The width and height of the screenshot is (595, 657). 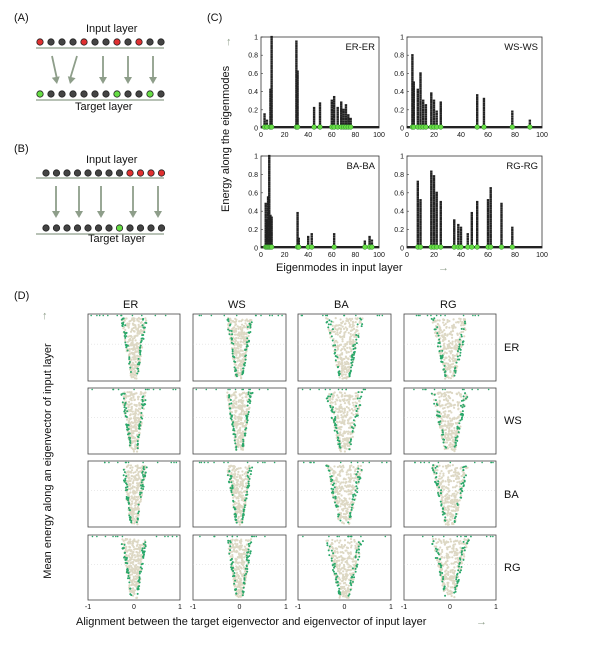 I want to click on x-tick-label: 100, so click(x=542, y=255).